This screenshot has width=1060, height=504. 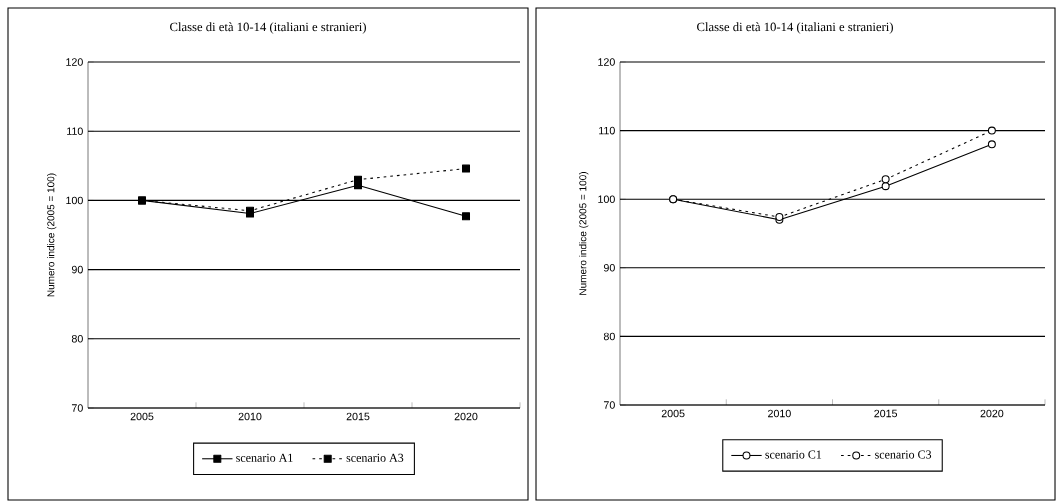 What do you see at coordinates (793, 454) in the screenshot?
I see `legend-label: scenario C1` at bounding box center [793, 454].